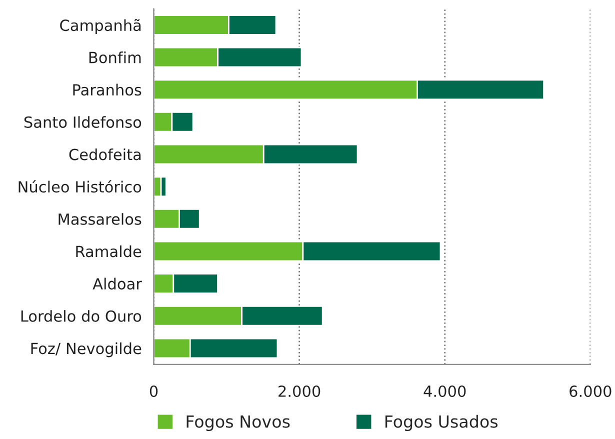  I want to click on y-tick-label: Bonfim, so click(115, 57).